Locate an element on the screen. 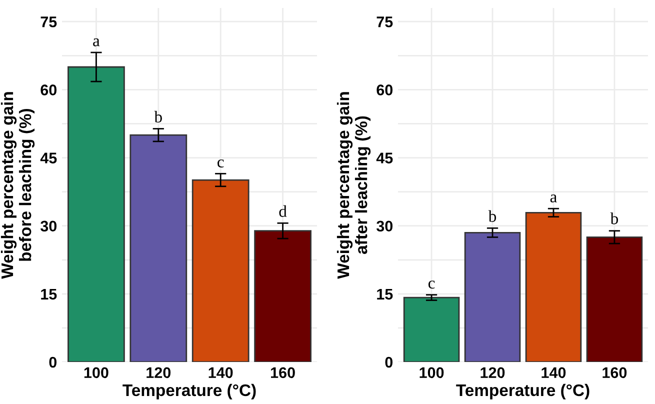  y-axis-title: Weight percentage gain before leaching (%) is located at coordinates (17, 185).